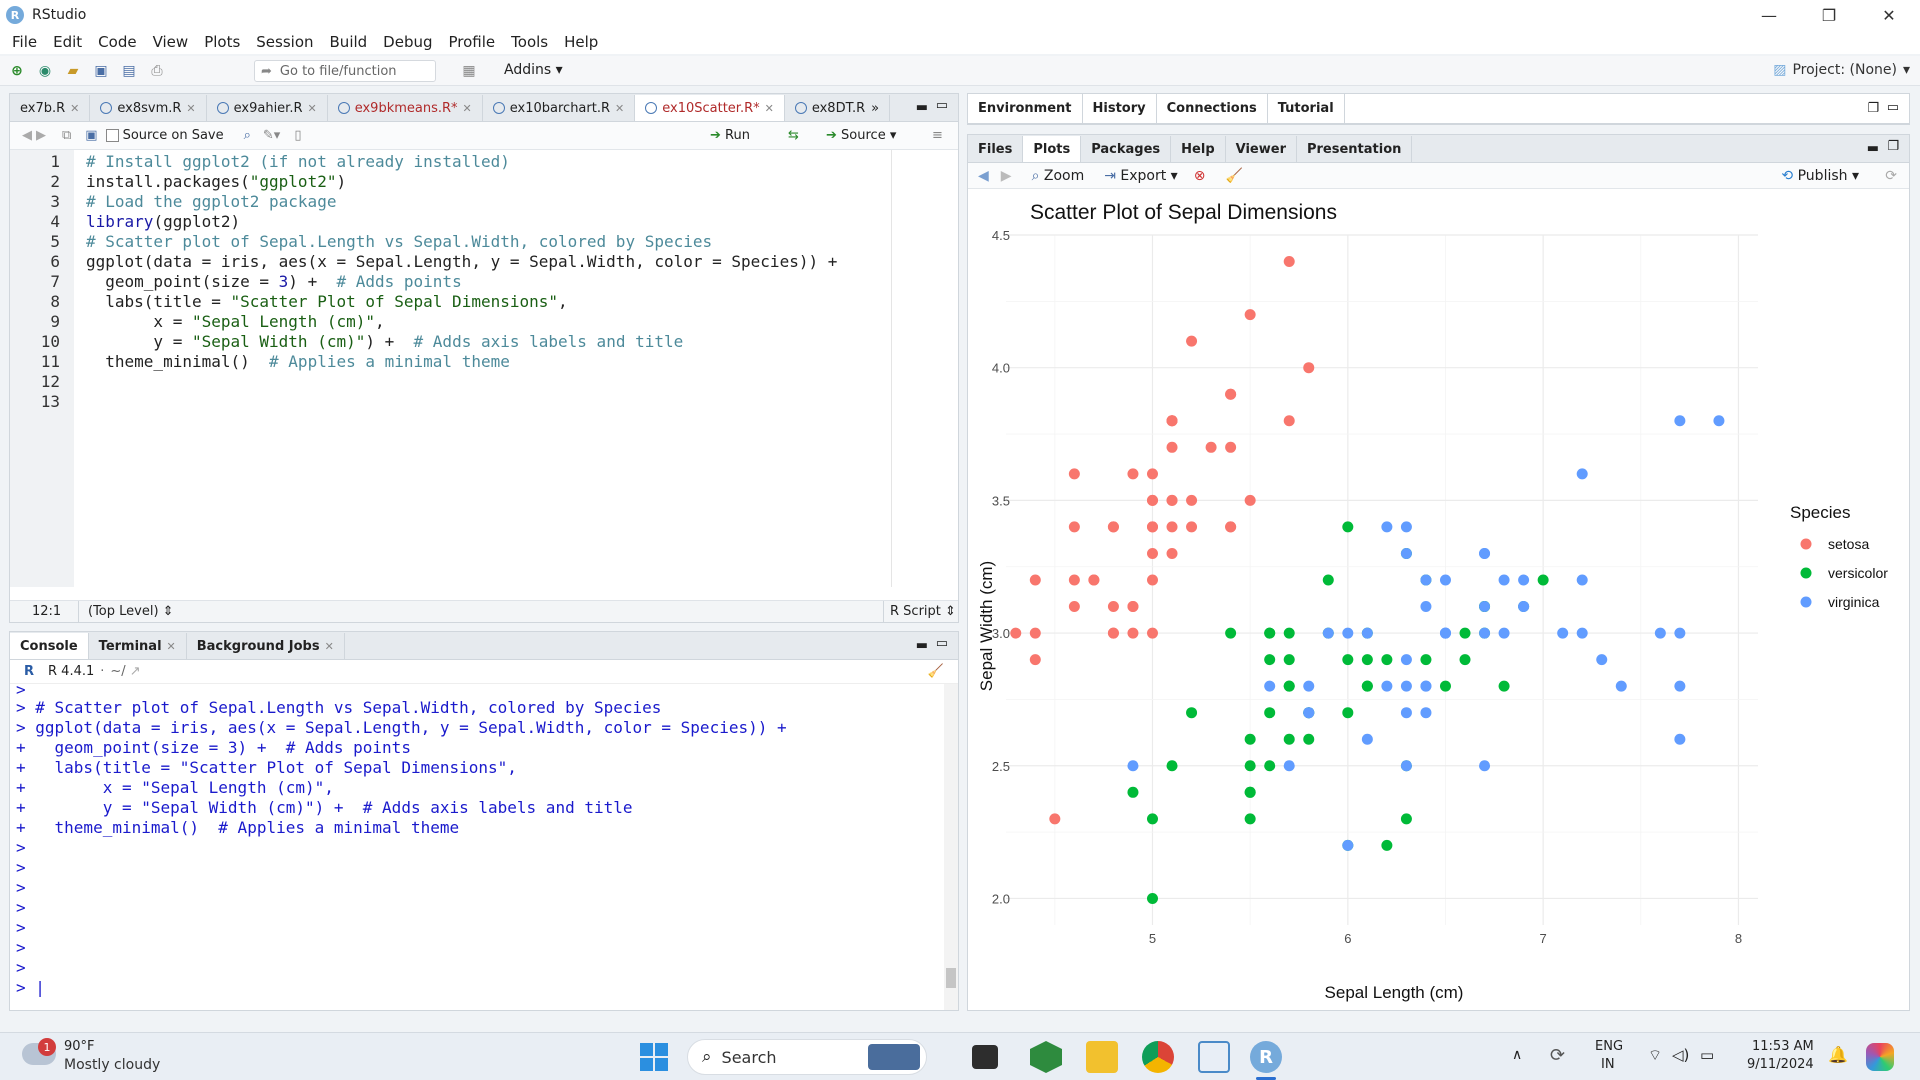  What do you see at coordinates (996, 149) in the screenshot?
I see `tab-files: Files` at bounding box center [996, 149].